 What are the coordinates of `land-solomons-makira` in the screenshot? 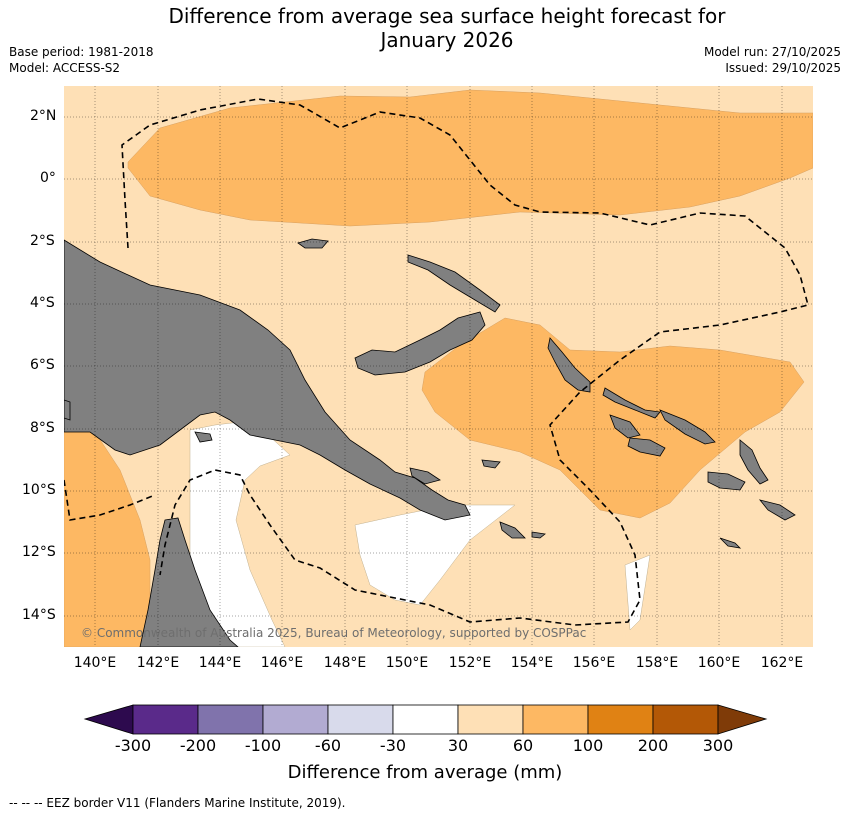 It's located at (726, 481).